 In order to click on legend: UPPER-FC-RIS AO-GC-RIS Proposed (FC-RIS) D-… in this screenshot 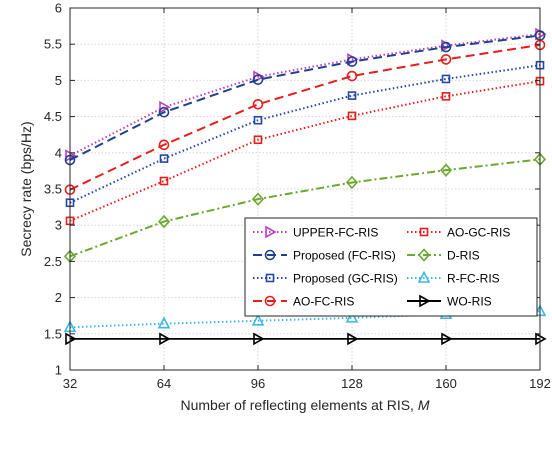, I will do `click(391, 267)`.